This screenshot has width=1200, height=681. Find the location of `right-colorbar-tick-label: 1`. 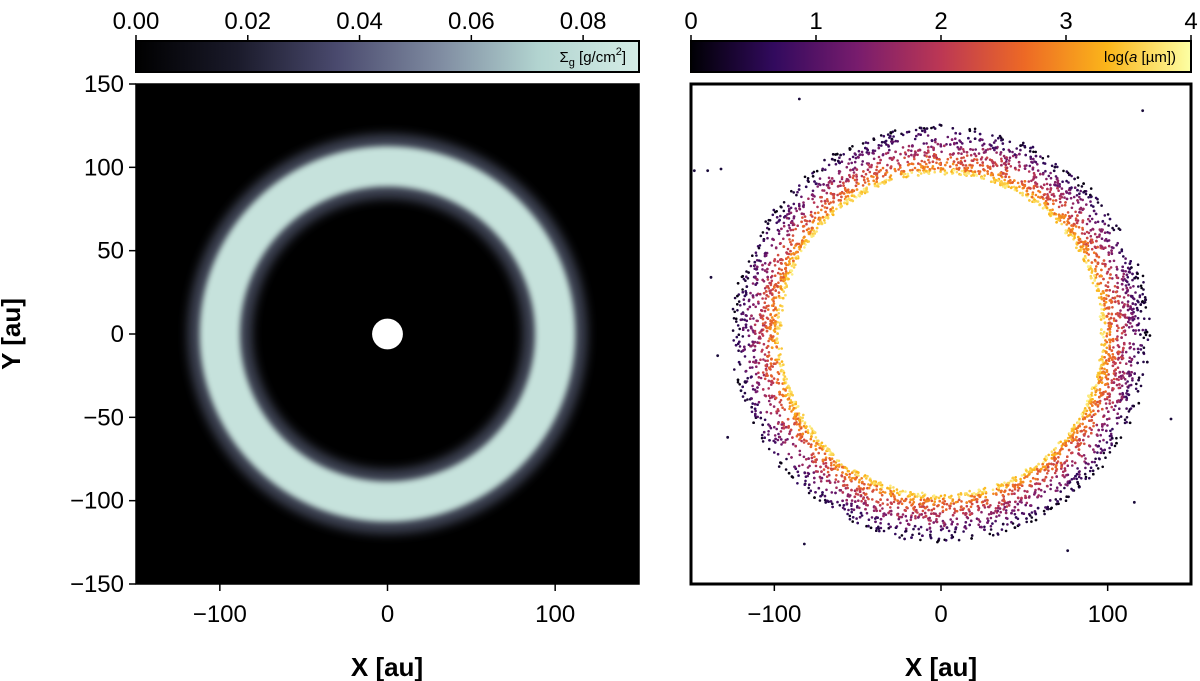

right-colorbar-tick-label: 1 is located at coordinates (815, 21).